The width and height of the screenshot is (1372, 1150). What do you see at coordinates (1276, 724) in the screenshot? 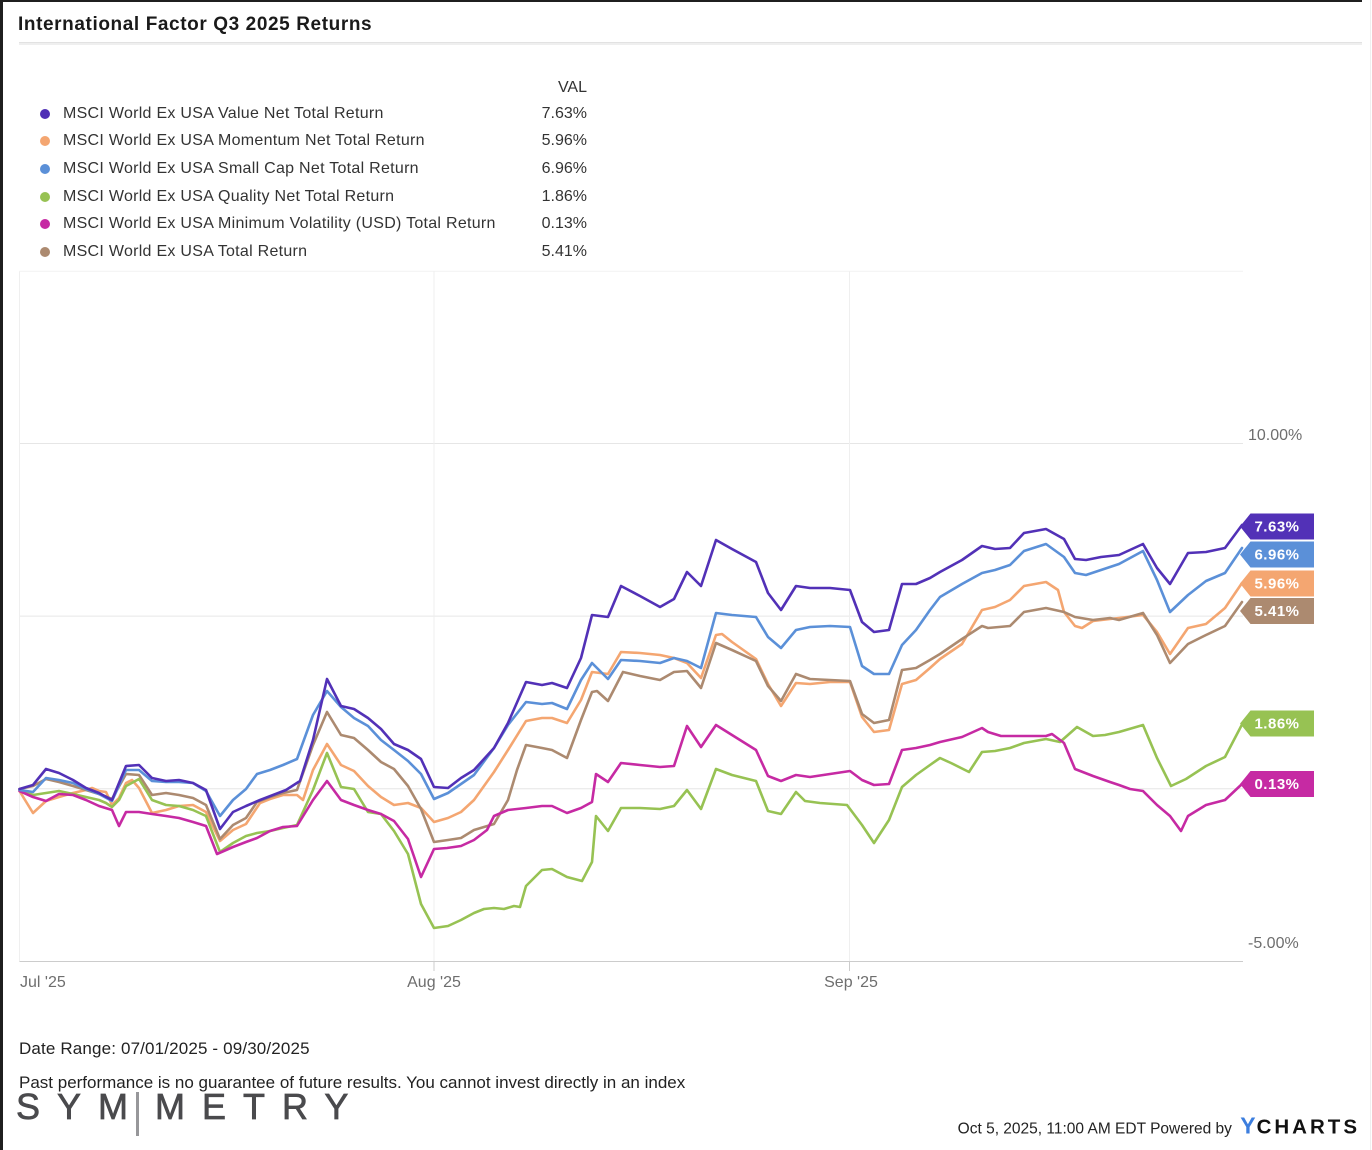
I see `svg-text: 1.86%` at bounding box center [1276, 724].